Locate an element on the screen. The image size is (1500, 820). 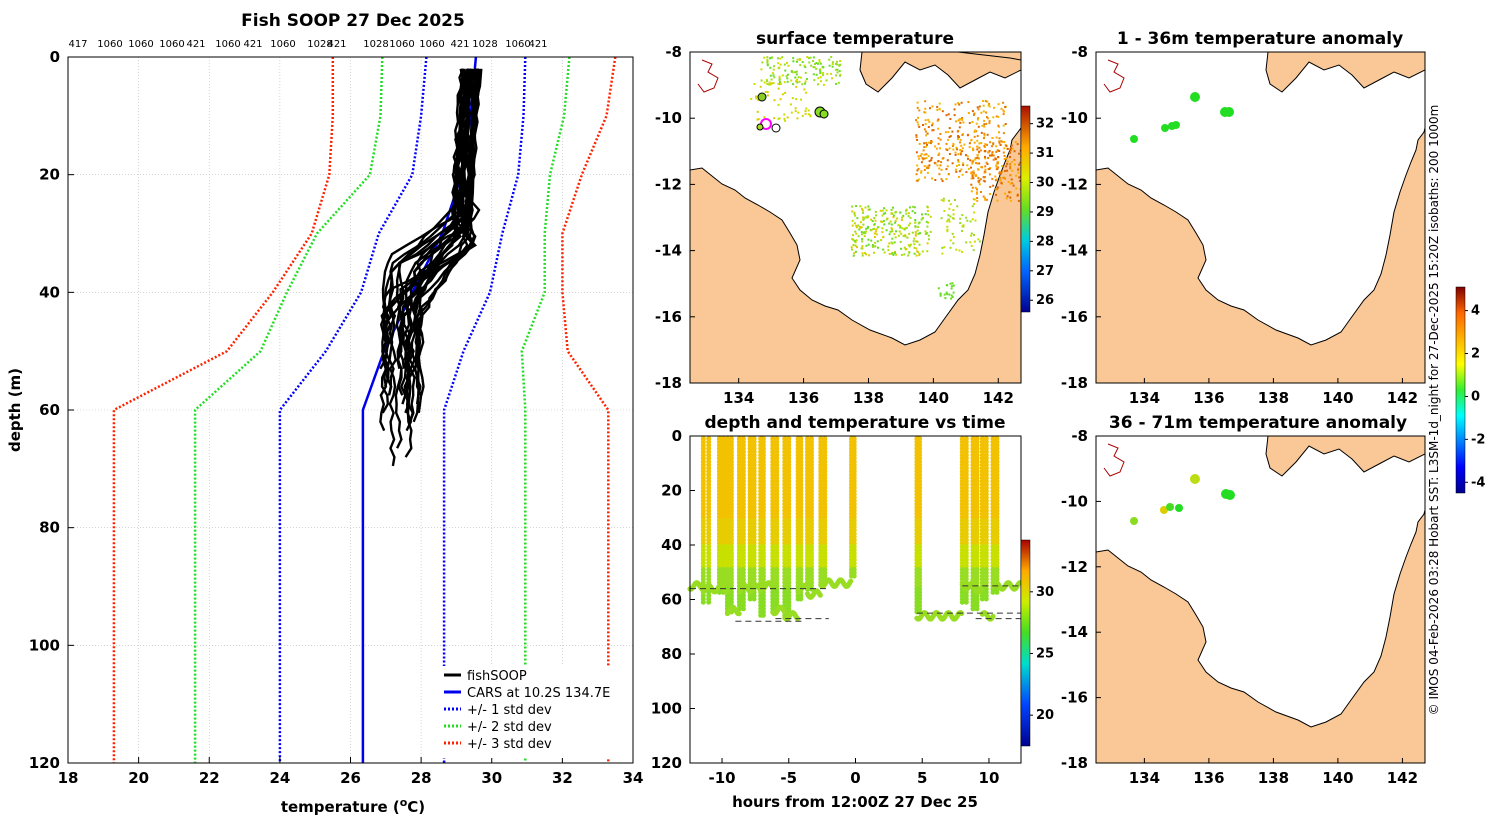
anomaly-shallow-map is located at coordinates (1260, 217).